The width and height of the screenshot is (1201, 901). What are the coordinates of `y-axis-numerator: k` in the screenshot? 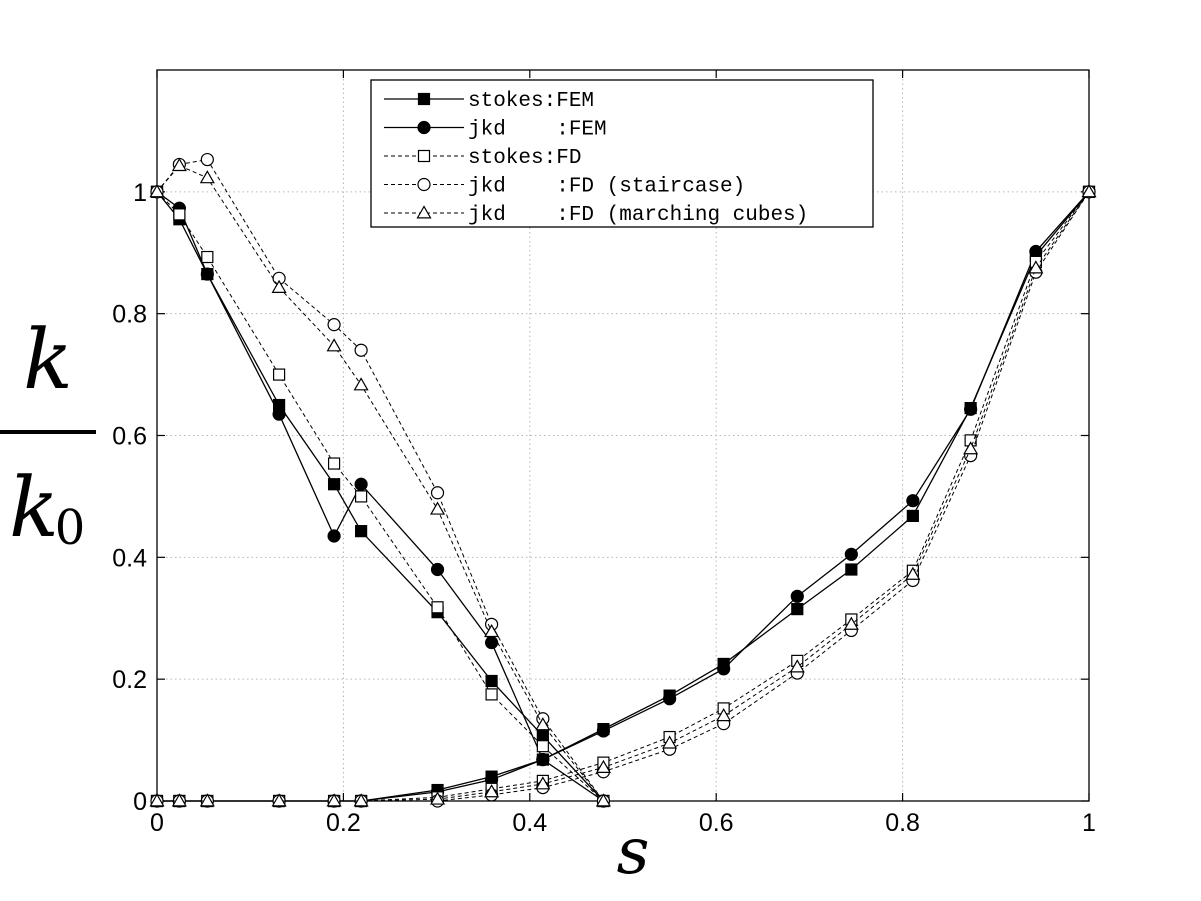 It's located at (48, 360).